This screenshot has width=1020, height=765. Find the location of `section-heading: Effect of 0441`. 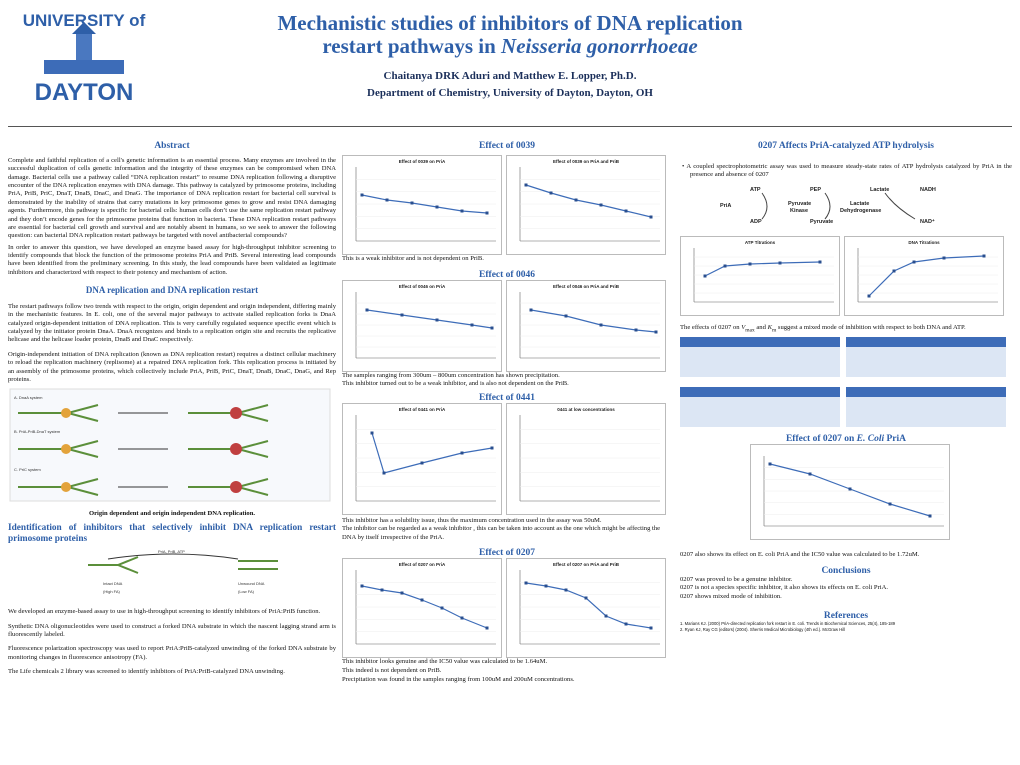

section-heading: Effect of 0441 is located at coordinates (507, 397).